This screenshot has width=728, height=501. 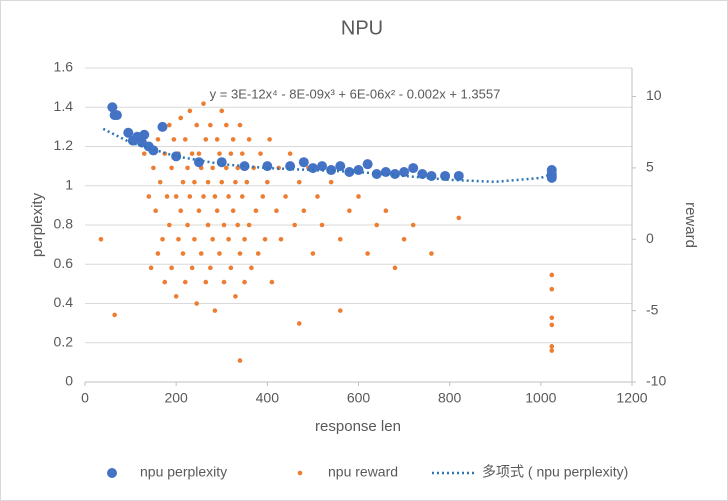 What do you see at coordinates (64, 341) in the screenshot?
I see `y-tick-label: 0.2` at bounding box center [64, 341].